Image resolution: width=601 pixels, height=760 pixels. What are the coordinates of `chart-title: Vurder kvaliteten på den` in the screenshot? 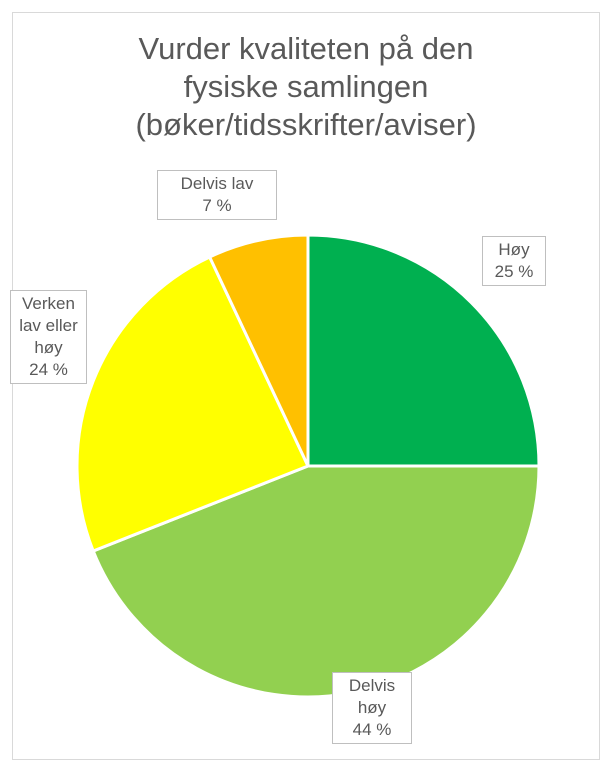 It's located at (306, 48).